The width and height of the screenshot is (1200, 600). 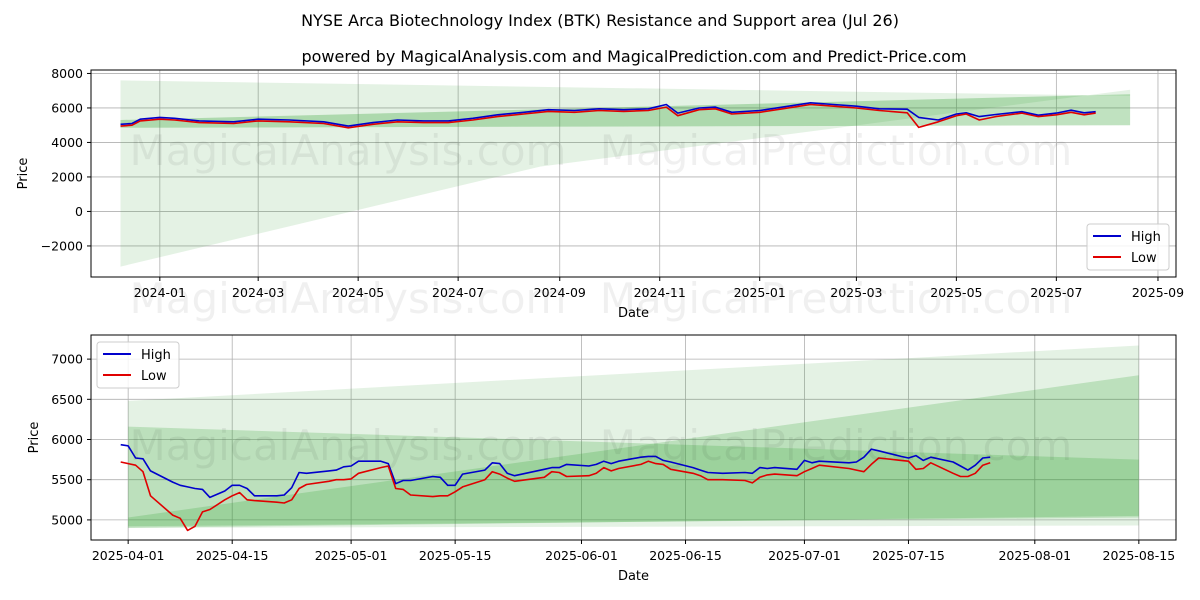 I want to click on watermark-analysis-3: MagicalAnalysis.com, so click(x=348, y=445).